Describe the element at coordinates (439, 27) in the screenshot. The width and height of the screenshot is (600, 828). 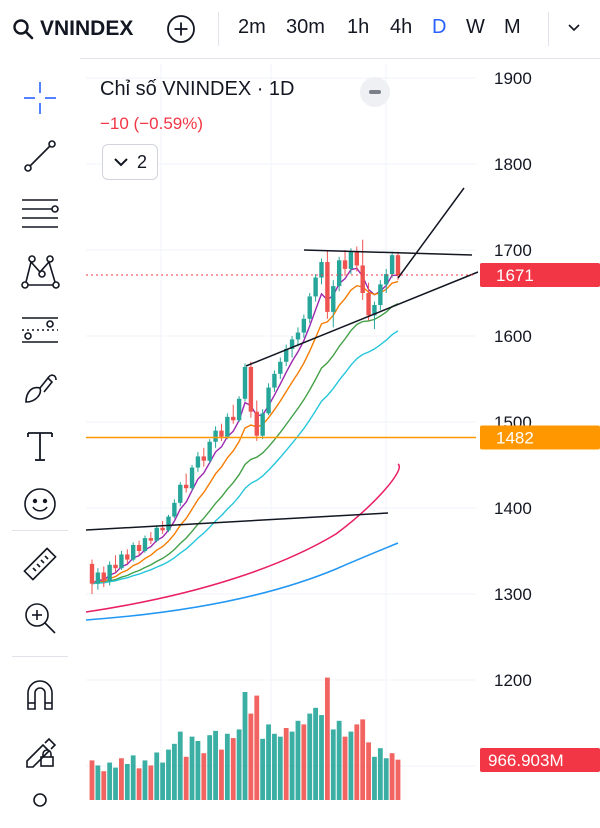
I see `interval-d: D` at that location.